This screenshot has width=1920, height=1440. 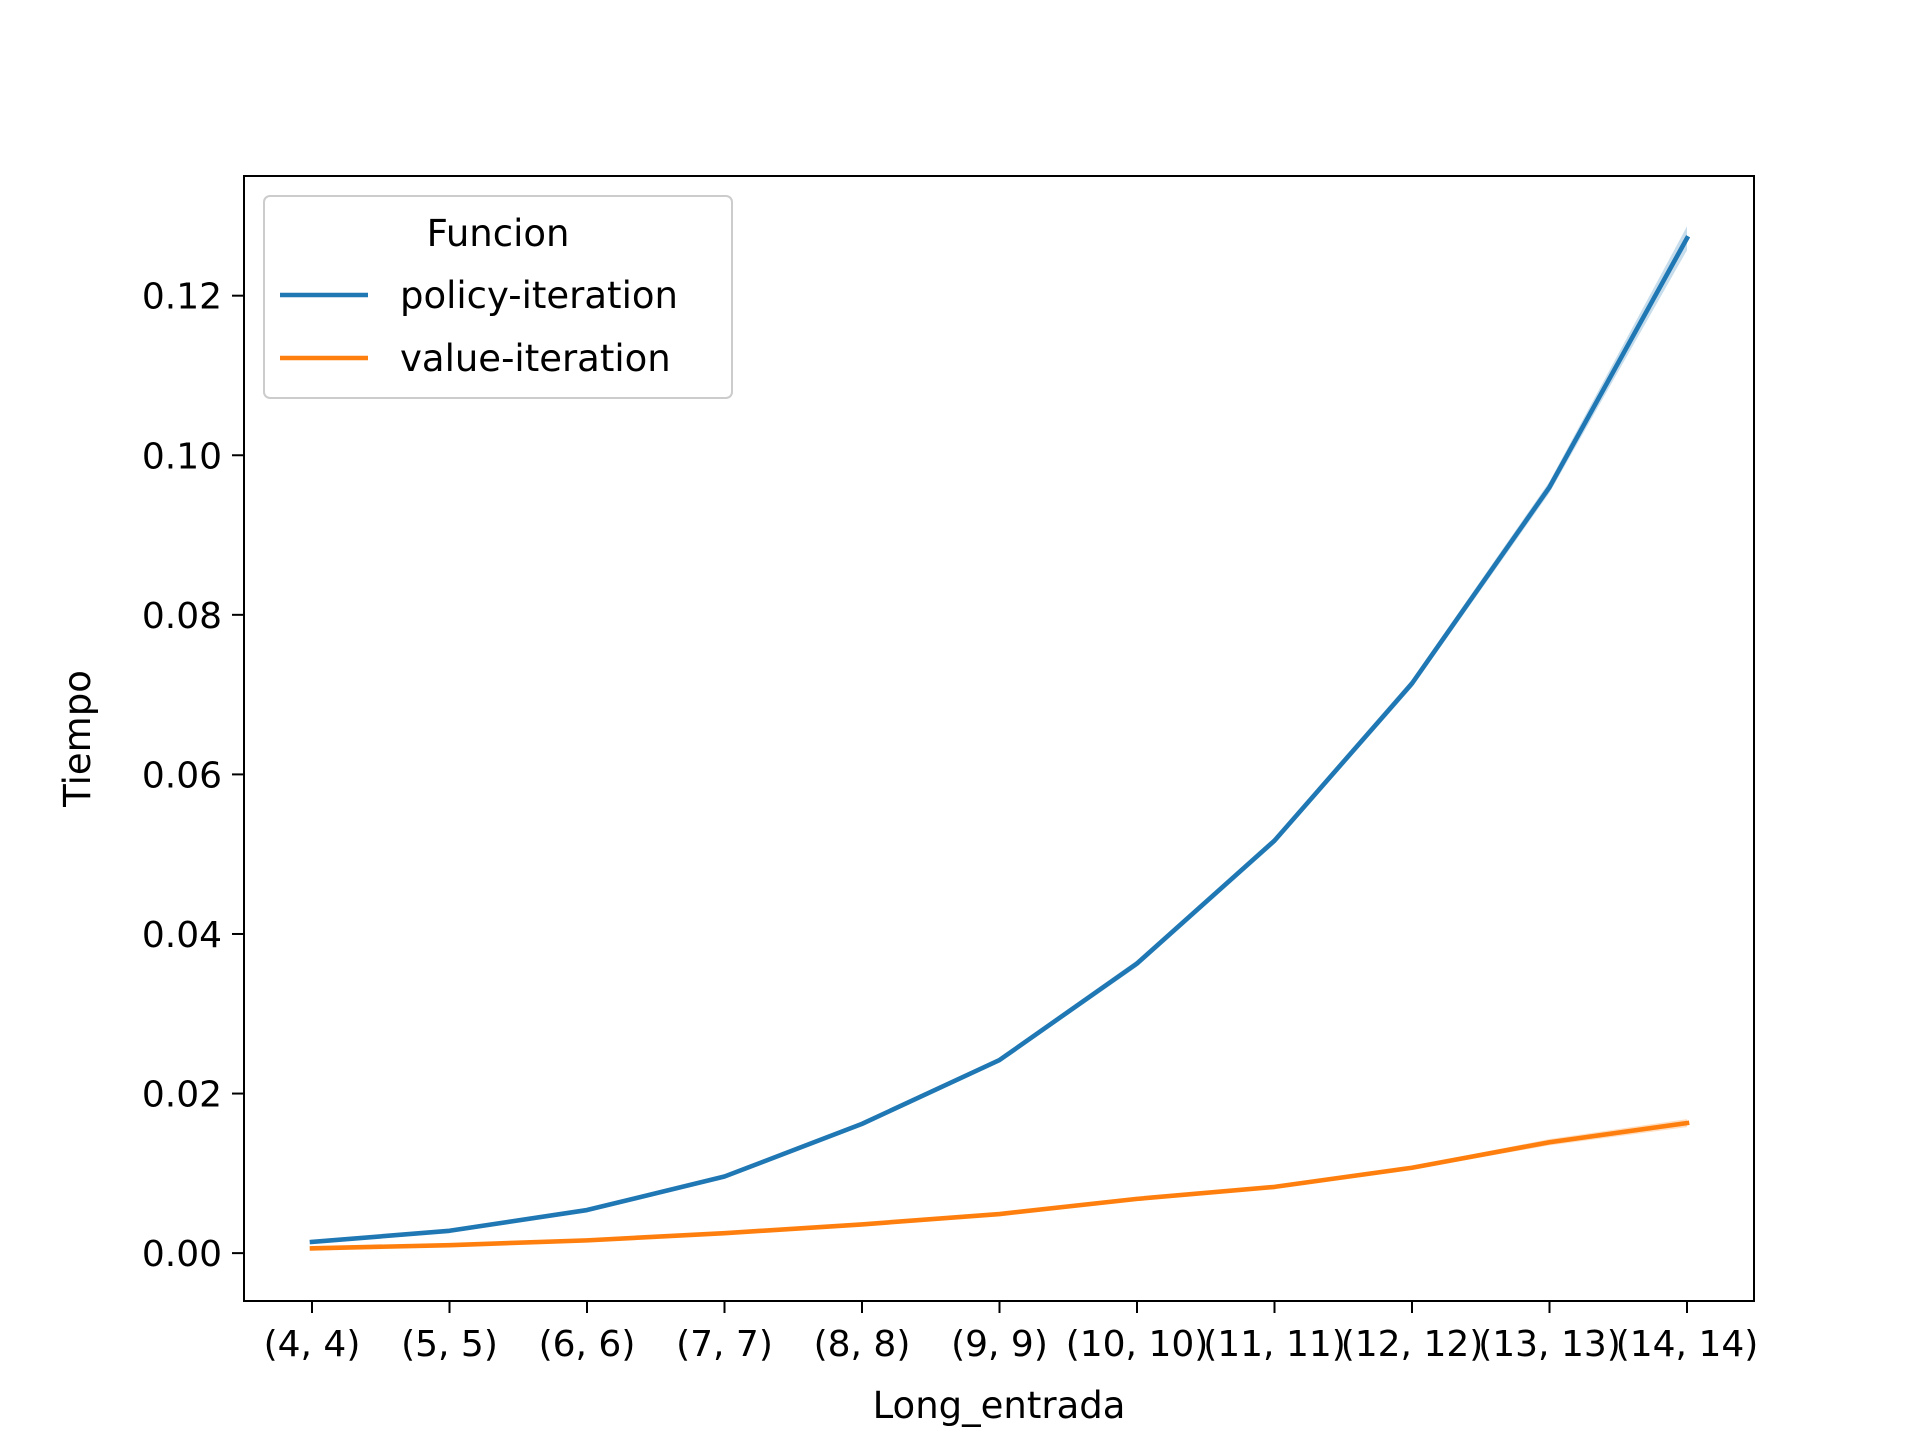 I want to click on y-tick-label: 0.00, so click(x=182, y=1254).